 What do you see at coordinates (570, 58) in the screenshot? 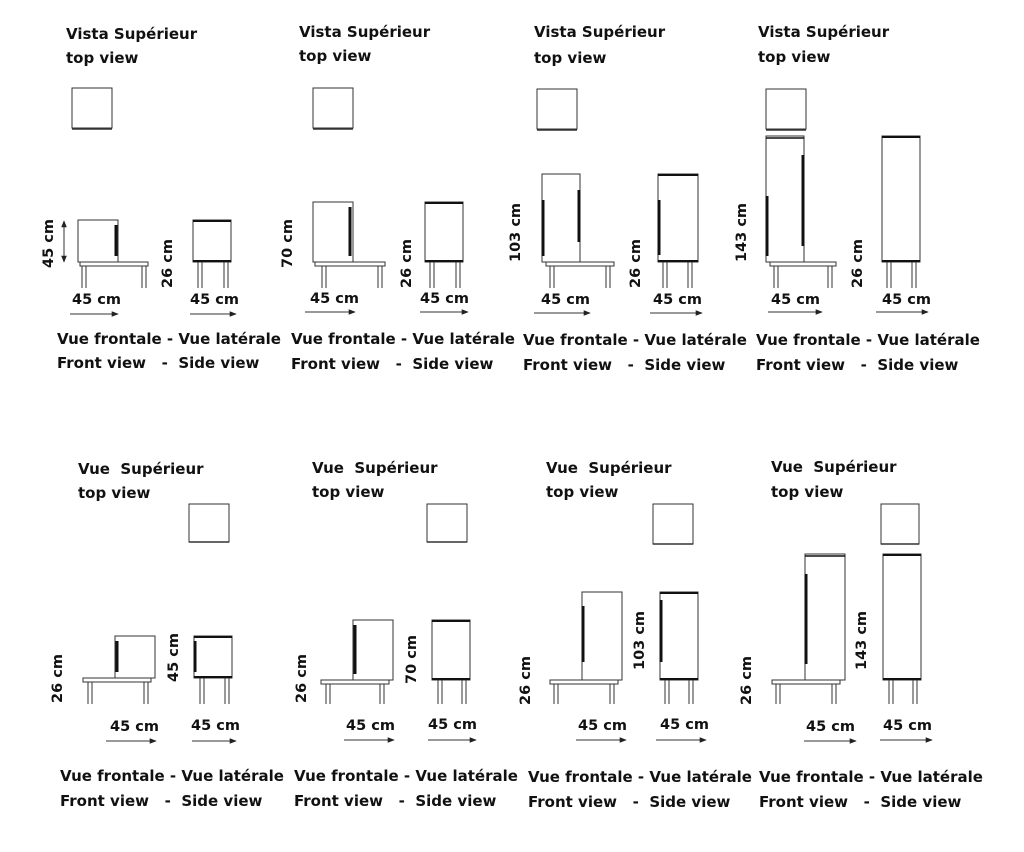
I see `panel-3-subtitle: top view` at bounding box center [570, 58].